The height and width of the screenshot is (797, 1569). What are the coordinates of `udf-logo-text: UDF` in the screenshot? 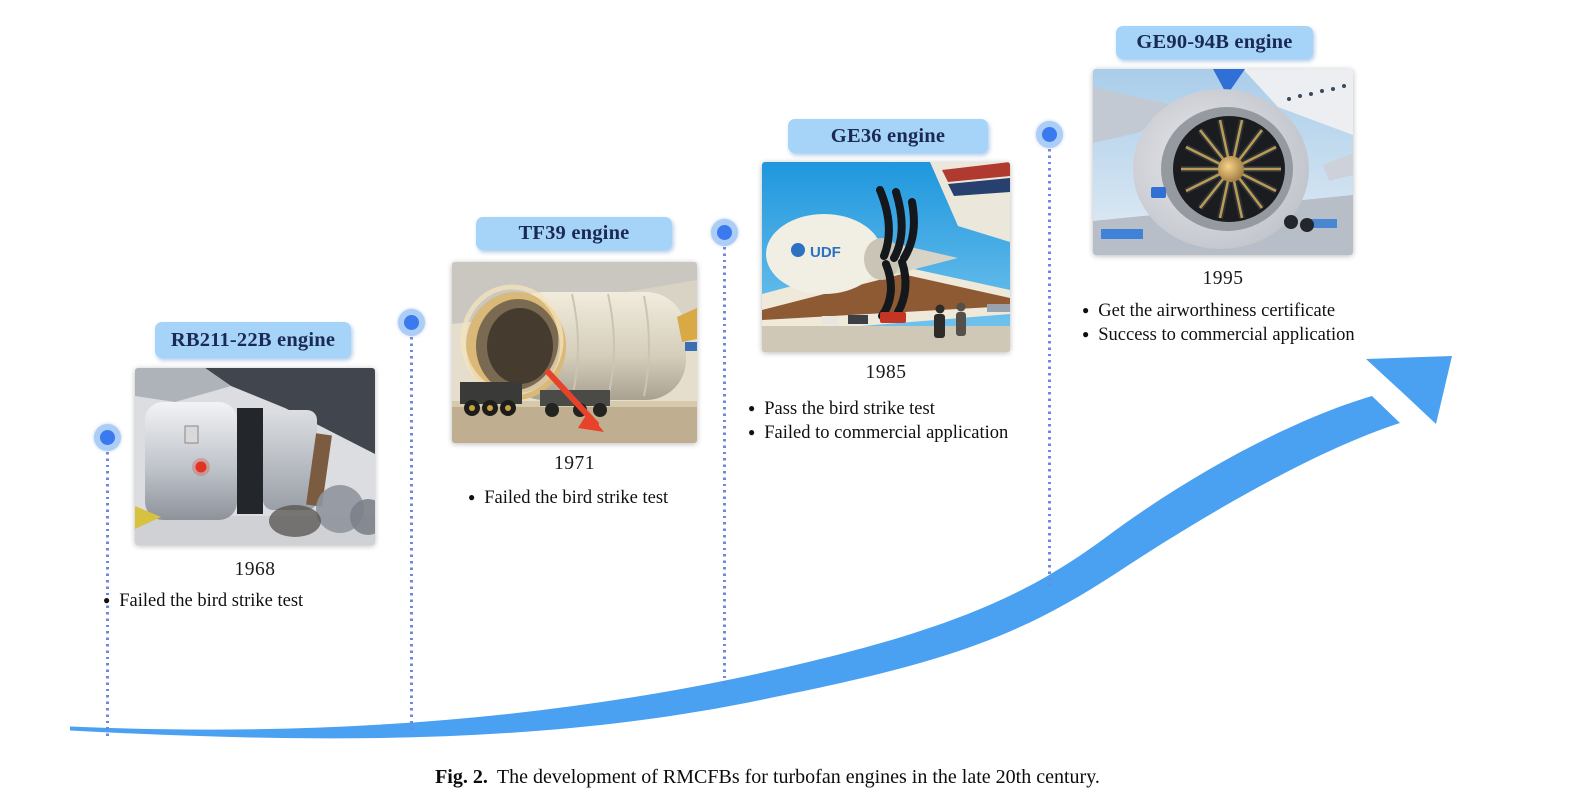 It's located at (825, 252).